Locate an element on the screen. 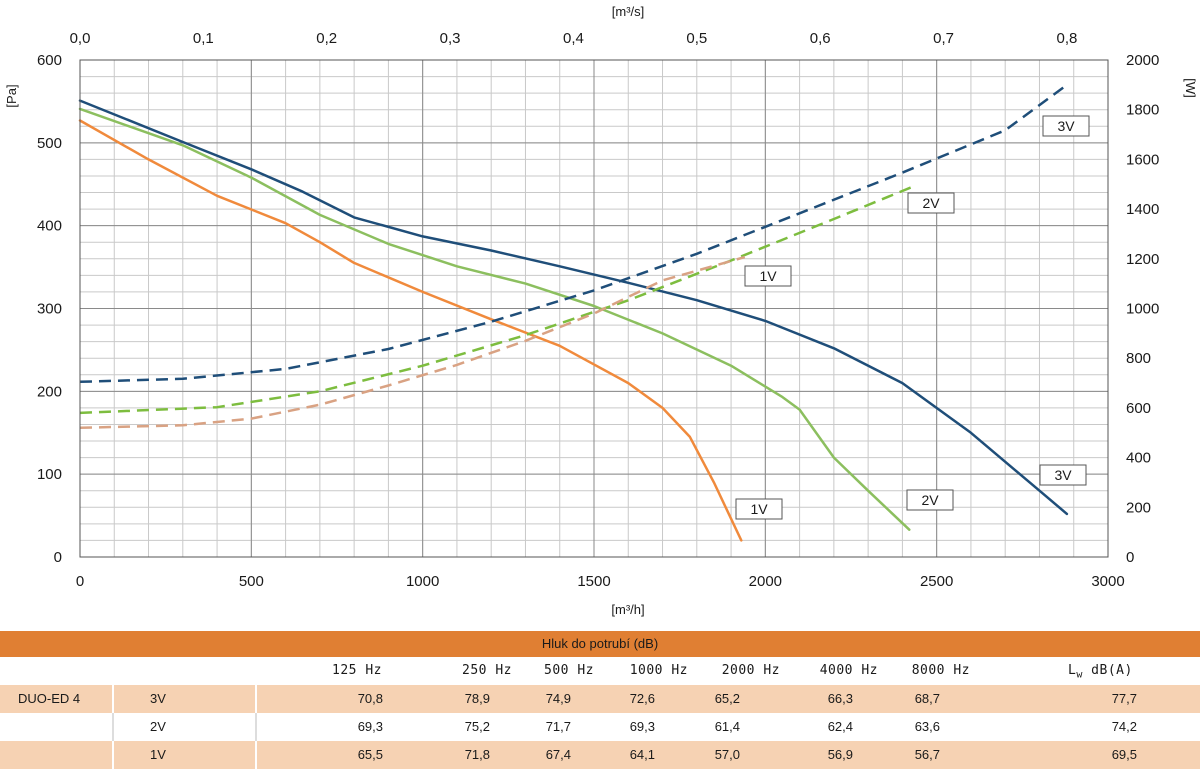 The height and width of the screenshot is (771, 1200). label-pressure-3v: 3V is located at coordinates (1063, 475).